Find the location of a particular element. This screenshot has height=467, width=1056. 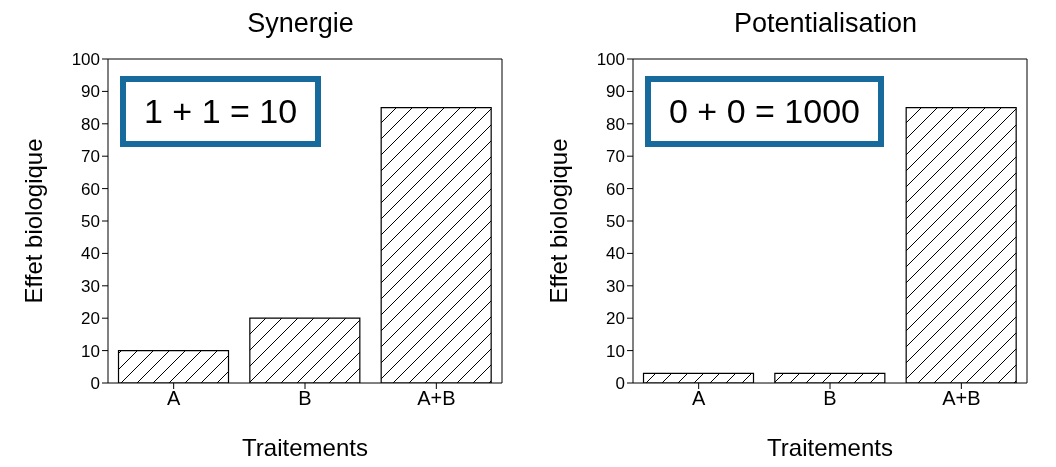

framed-equation: 1 + 1 = 10 is located at coordinates (221, 111).